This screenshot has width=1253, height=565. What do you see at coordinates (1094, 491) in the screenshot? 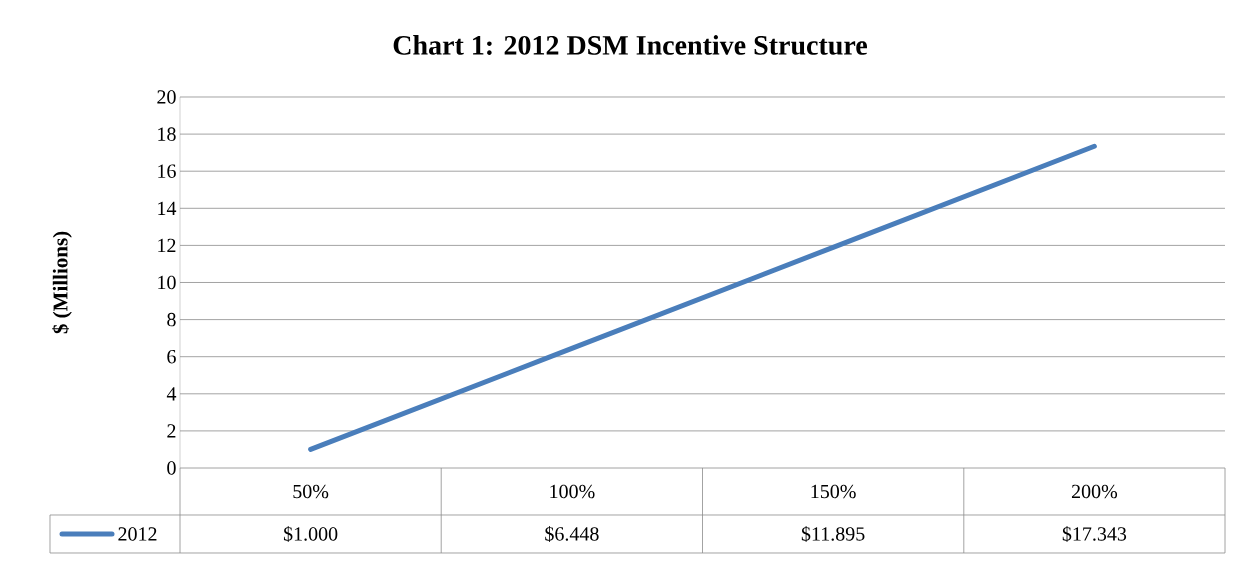
I see `x-tick-label: 200%` at bounding box center [1094, 491].